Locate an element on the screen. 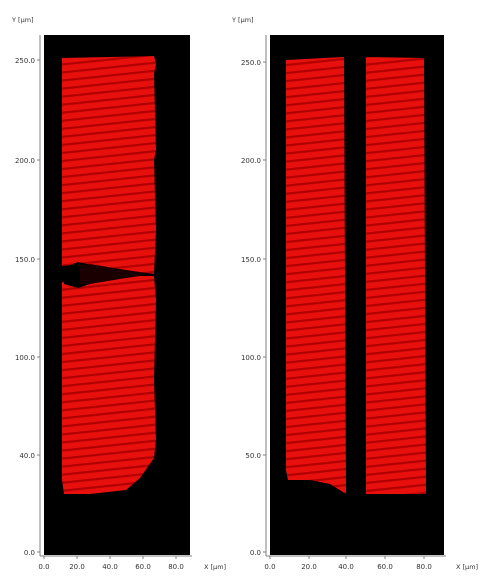 Image resolution: width=481 pixels, height=586 pixels. right-y-tick-label: 0.0 is located at coordinates (255, 553).